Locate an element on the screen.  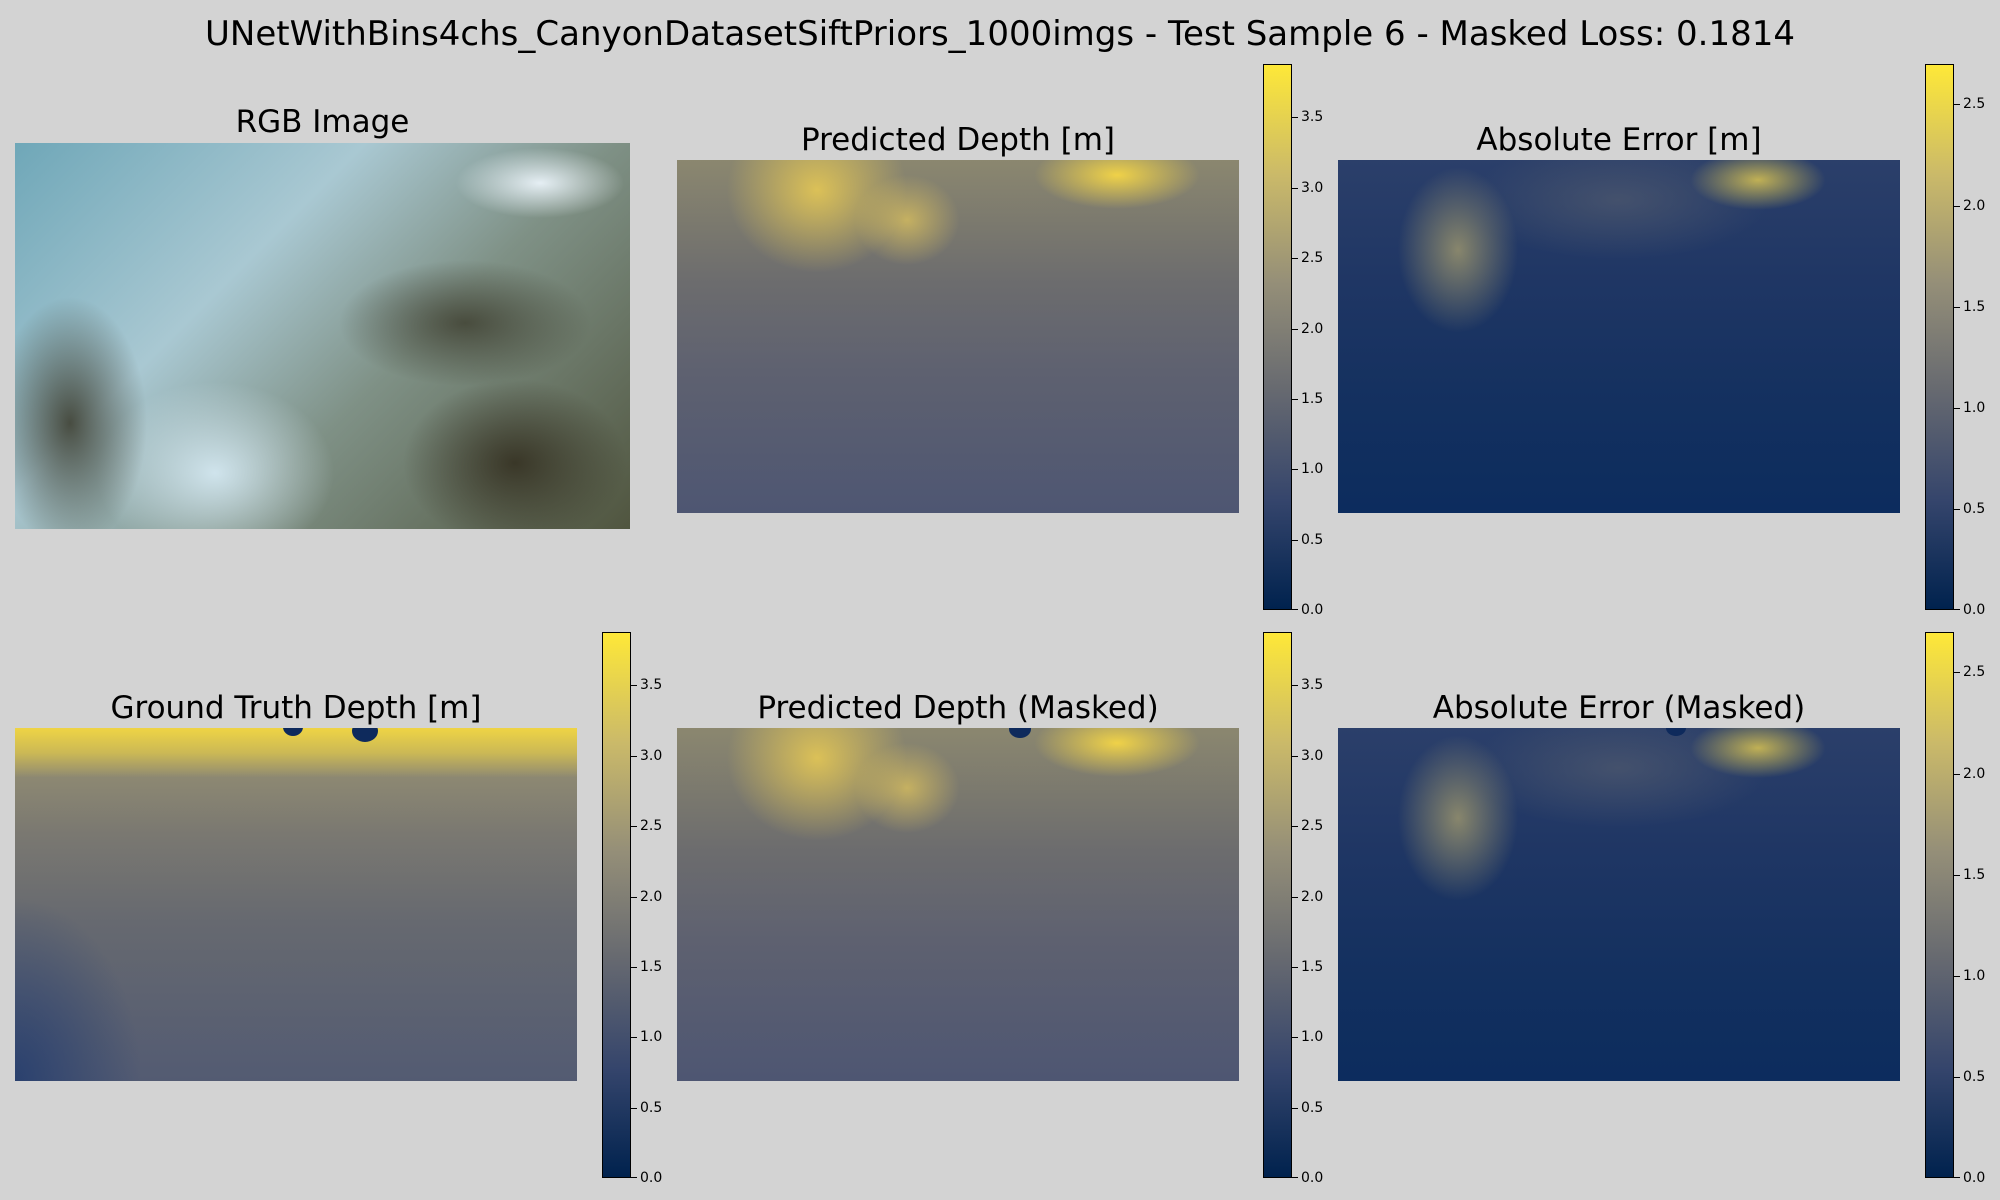
absolute-error-masked-colorbar is located at coordinates (1939, 905).